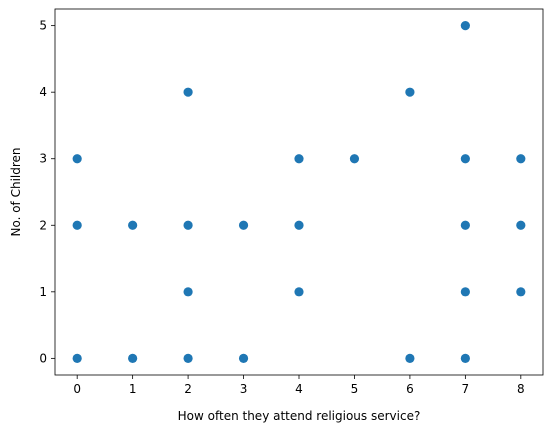  What do you see at coordinates (521, 389) in the screenshot?
I see `x-tick-label: 8` at bounding box center [521, 389].